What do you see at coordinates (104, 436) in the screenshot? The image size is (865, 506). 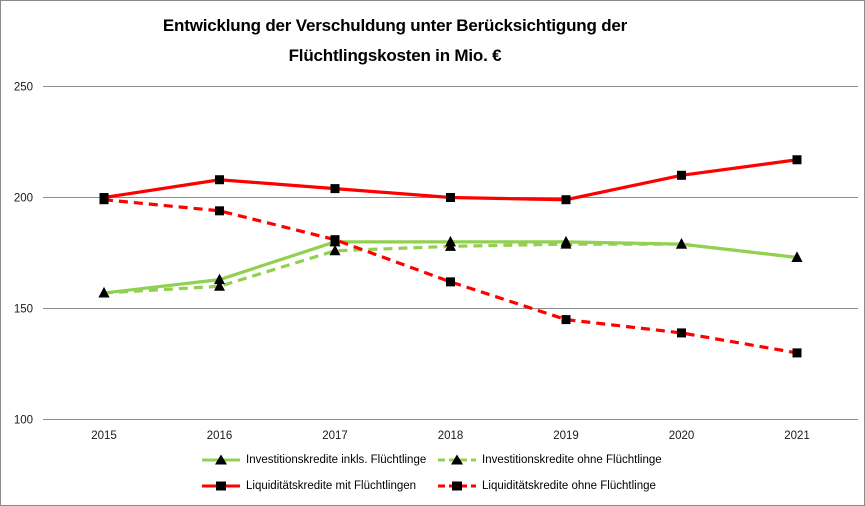 I see `svg-text: 2015` at bounding box center [104, 436].